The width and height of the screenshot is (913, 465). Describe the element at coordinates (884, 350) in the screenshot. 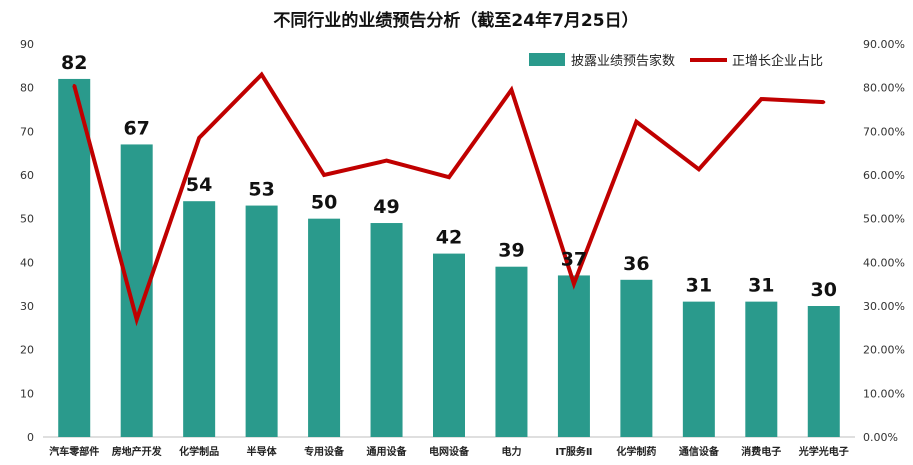

I see `y-right-tick-label: 20.00%` at that location.